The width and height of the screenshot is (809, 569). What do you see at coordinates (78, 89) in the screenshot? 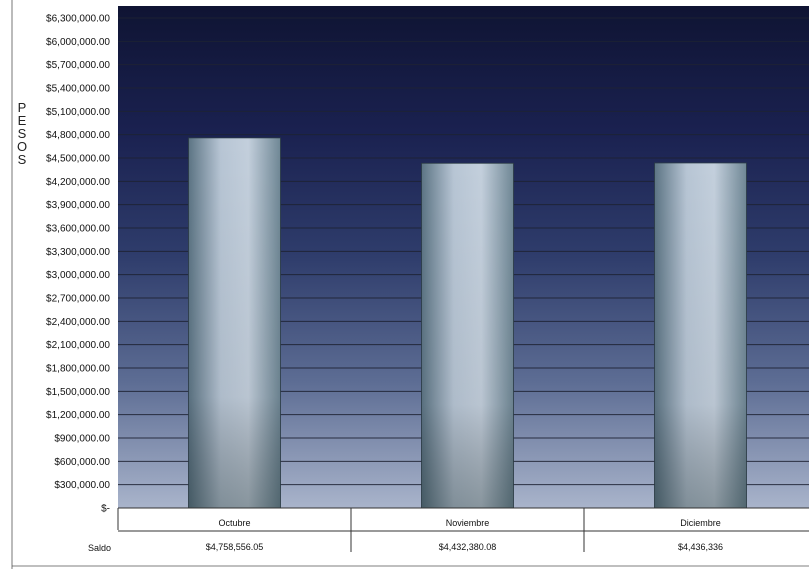
I see `y-tick-label: $5,400,000.00` at bounding box center [78, 89].